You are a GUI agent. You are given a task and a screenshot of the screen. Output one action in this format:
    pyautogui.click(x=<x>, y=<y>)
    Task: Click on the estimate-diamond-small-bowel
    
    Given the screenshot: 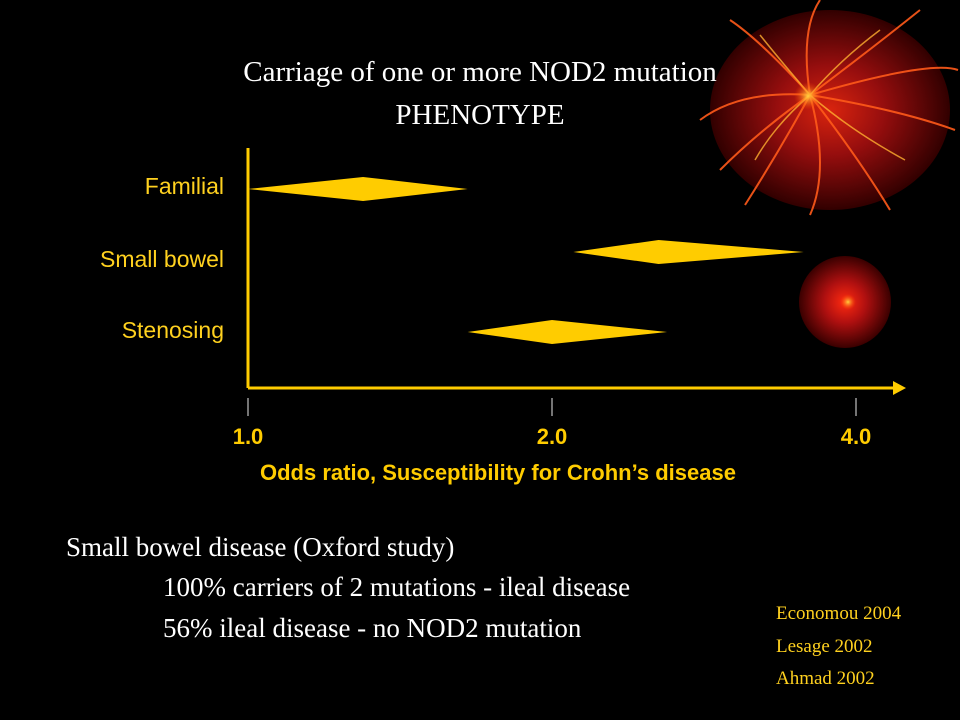 What is the action you would take?
    pyautogui.click(x=688, y=252)
    